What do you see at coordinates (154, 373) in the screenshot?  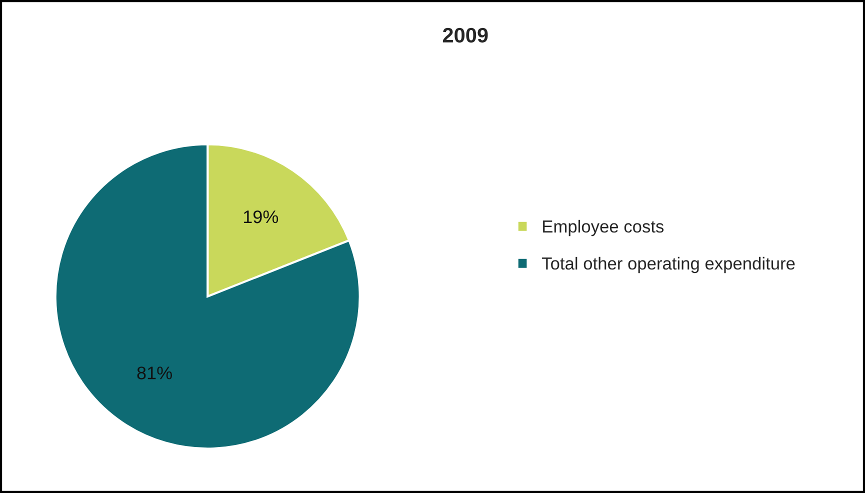 I see `data-label: 81%` at bounding box center [154, 373].